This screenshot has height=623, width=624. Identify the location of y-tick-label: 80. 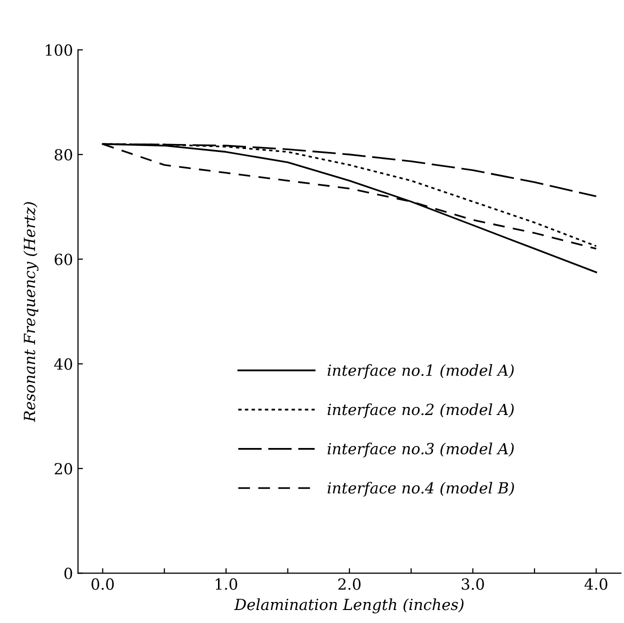
(63, 154).